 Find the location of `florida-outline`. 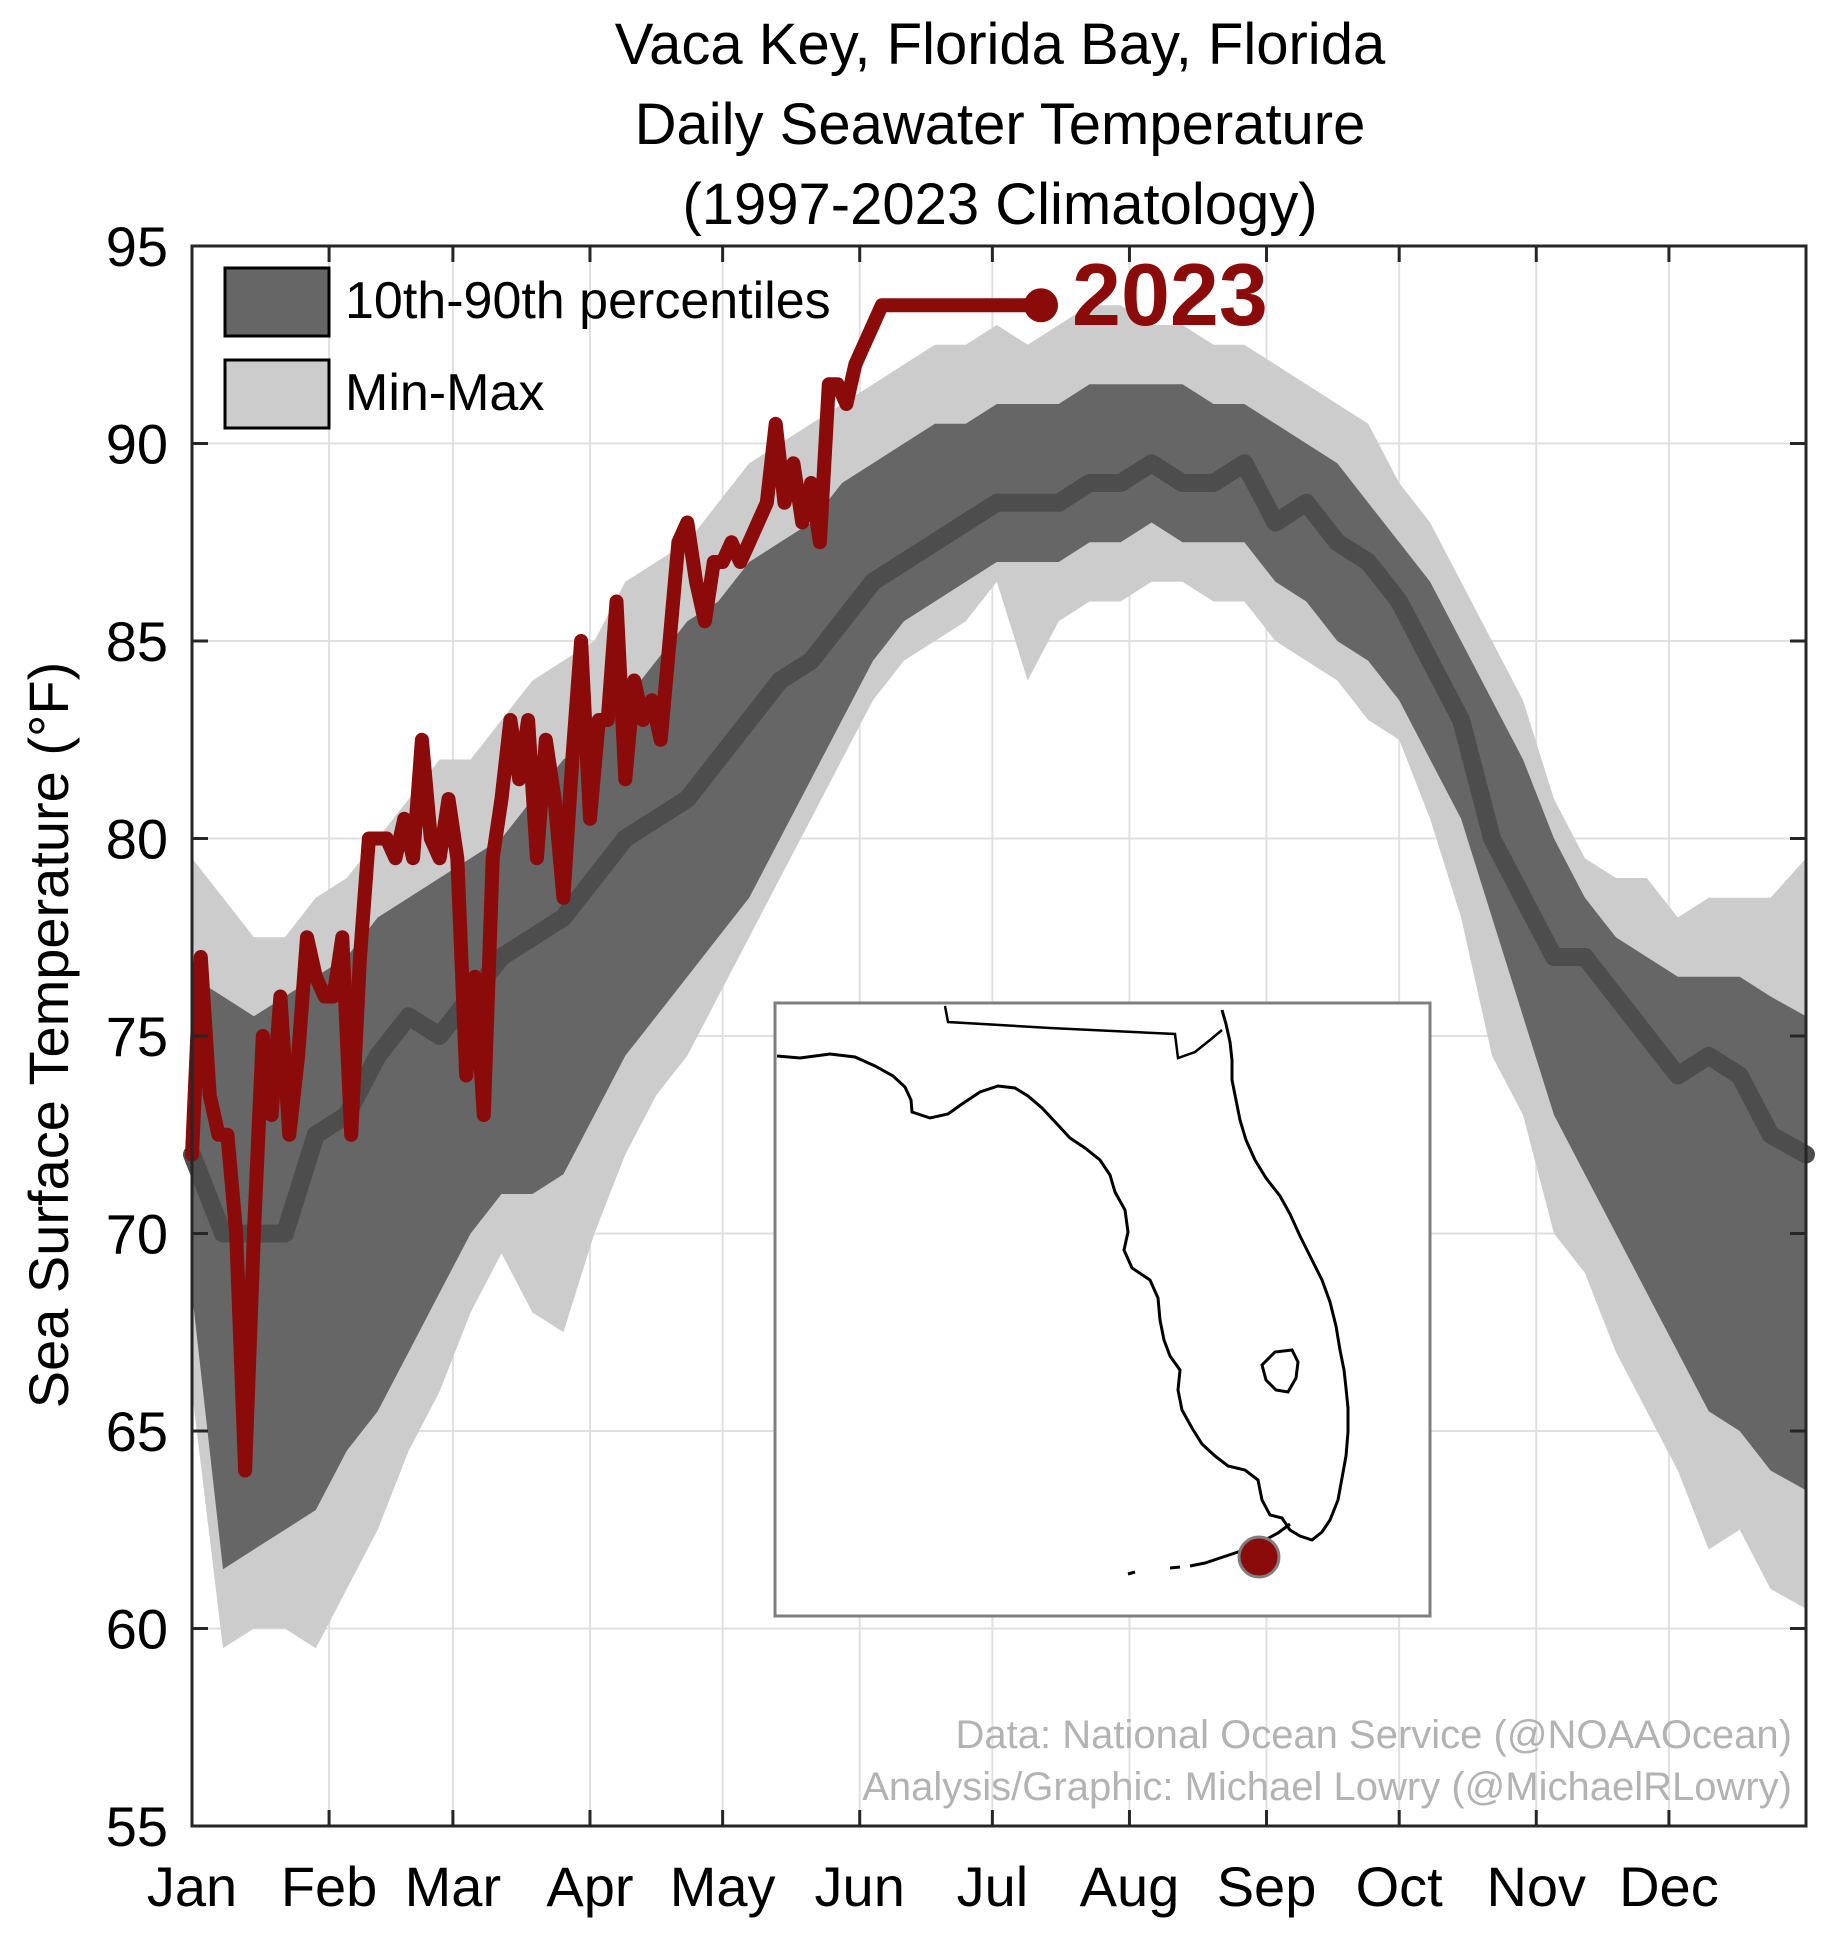

florida-outline is located at coordinates (1063, 1275).